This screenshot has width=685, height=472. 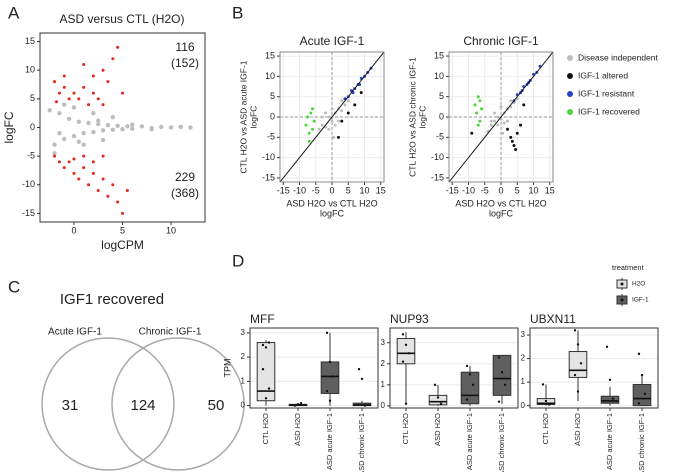 What do you see at coordinates (501, 213) in the screenshot?
I see `x-axis-label: logFC` at bounding box center [501, 213].